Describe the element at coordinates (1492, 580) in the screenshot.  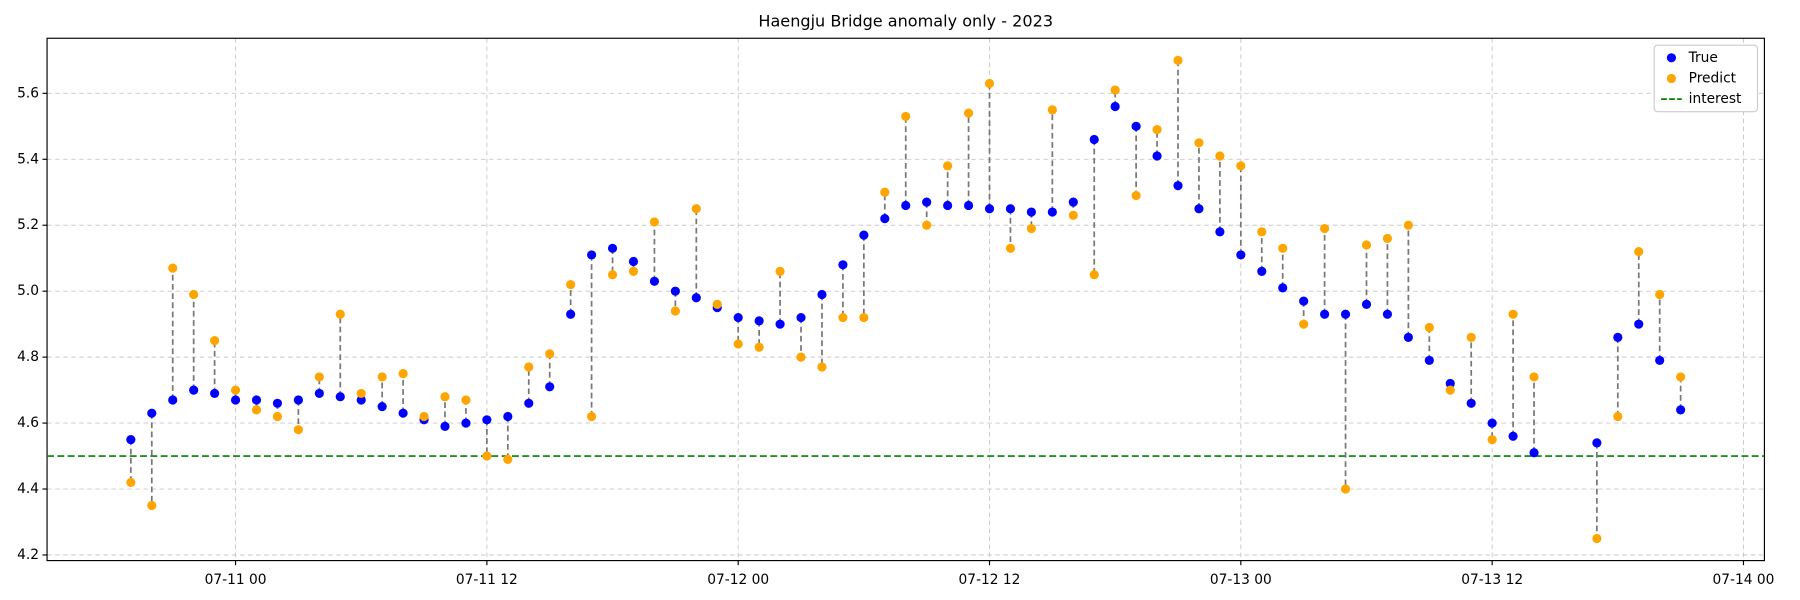
I see `x-tick-label: 07-13 12` at that location.